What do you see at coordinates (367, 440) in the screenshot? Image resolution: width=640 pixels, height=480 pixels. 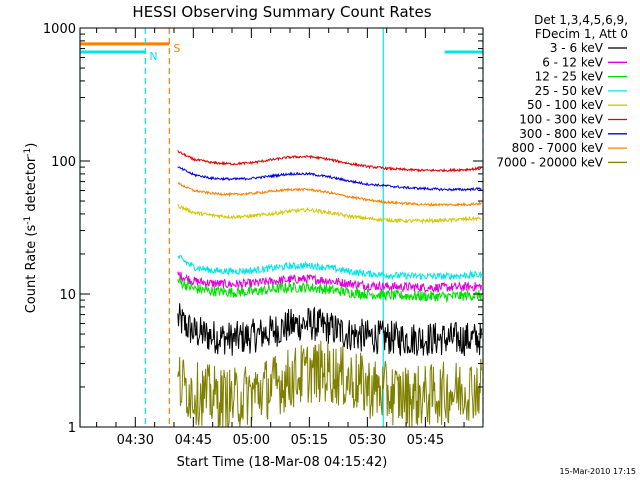 I see `x-tick-label: 05:30` at bounding box center [367, 440].